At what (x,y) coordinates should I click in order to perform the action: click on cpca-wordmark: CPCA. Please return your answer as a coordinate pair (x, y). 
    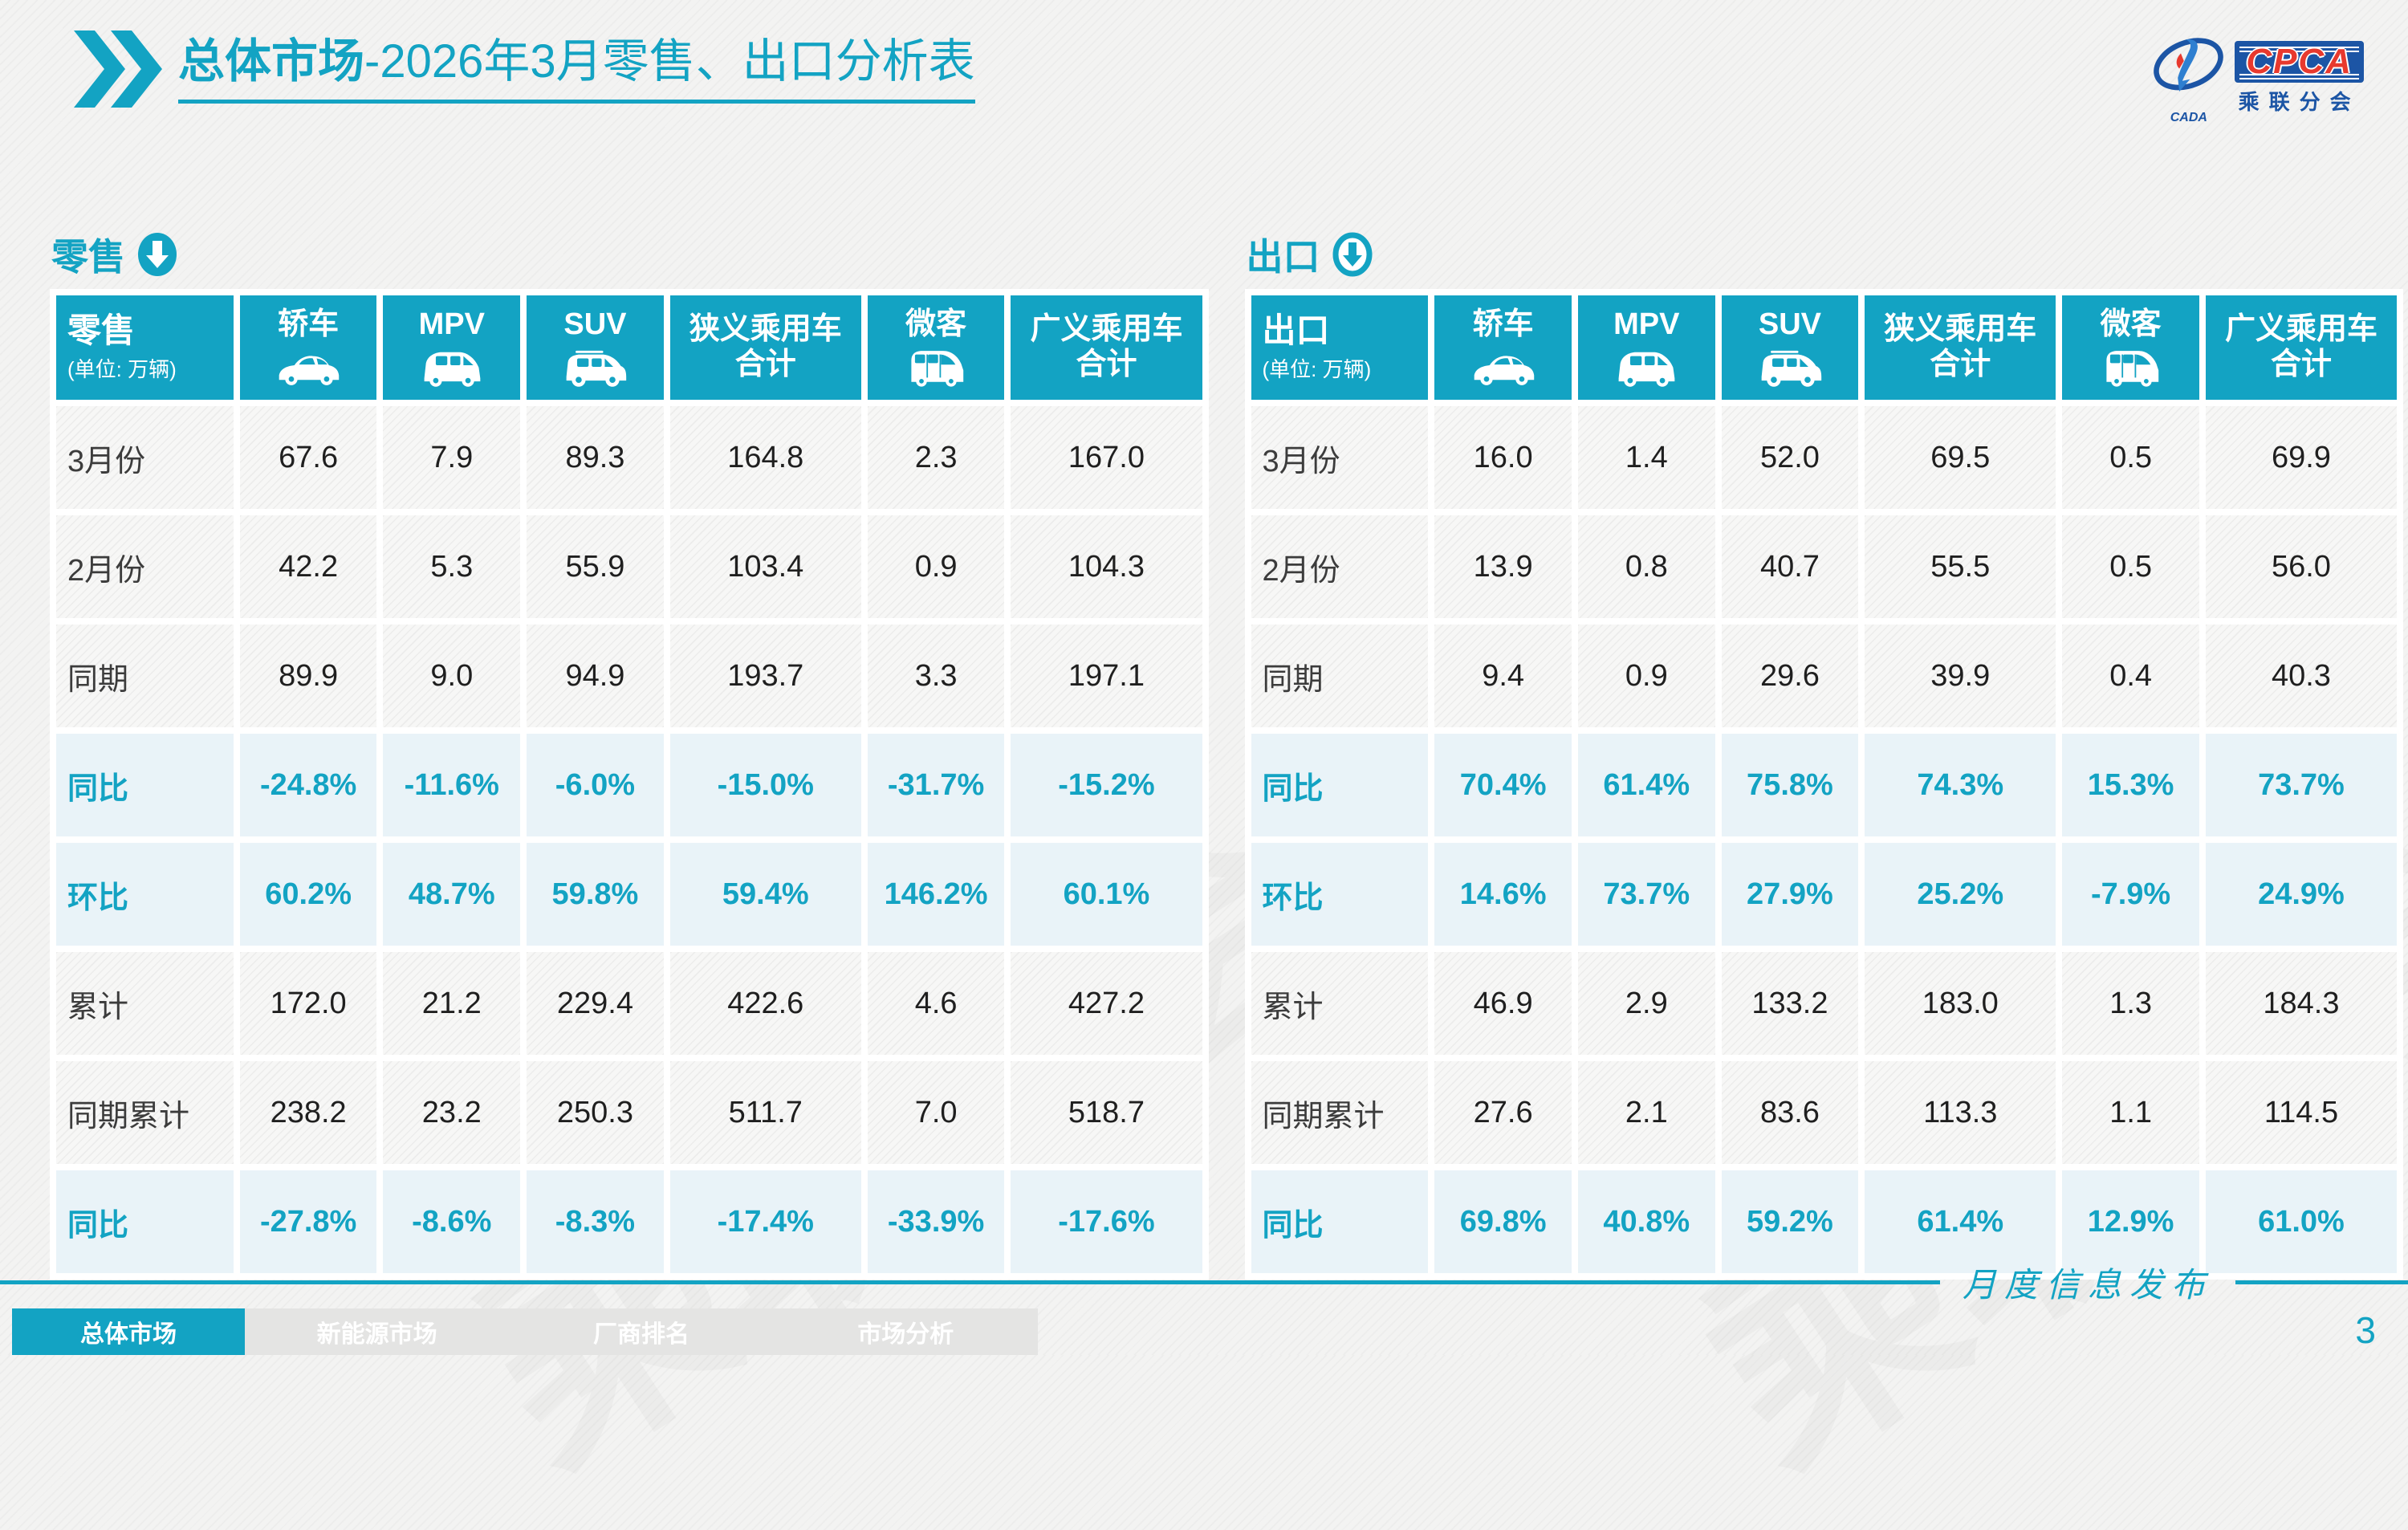
    Looking at the image, I should click on (2299, 61).